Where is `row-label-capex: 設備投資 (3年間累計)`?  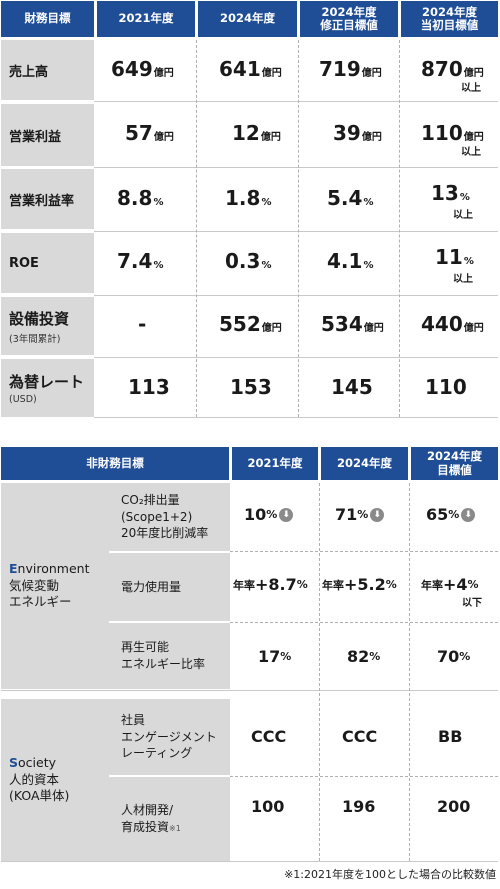 row-label-capex: 設備投資 (3年間累計) is located at coordinates (47, 326).